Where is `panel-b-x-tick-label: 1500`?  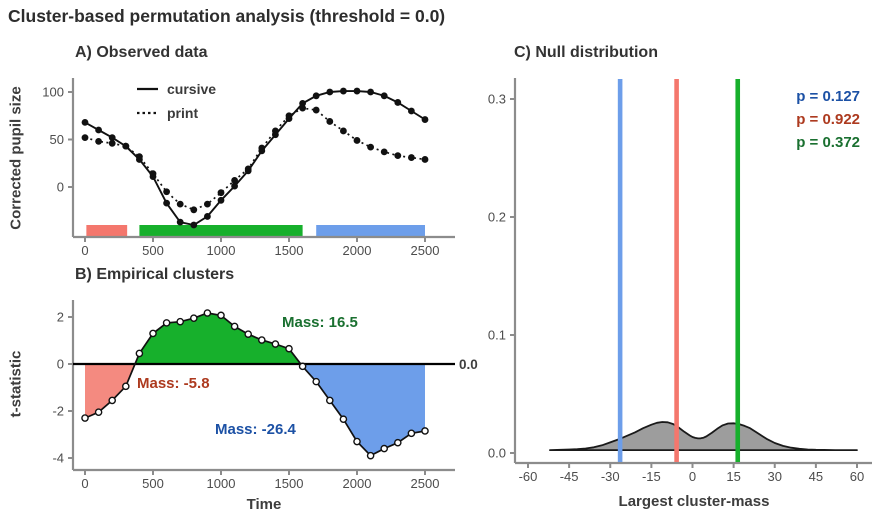 panel-b-x-tick-label: 1500 is located at coordinates (289, 483).